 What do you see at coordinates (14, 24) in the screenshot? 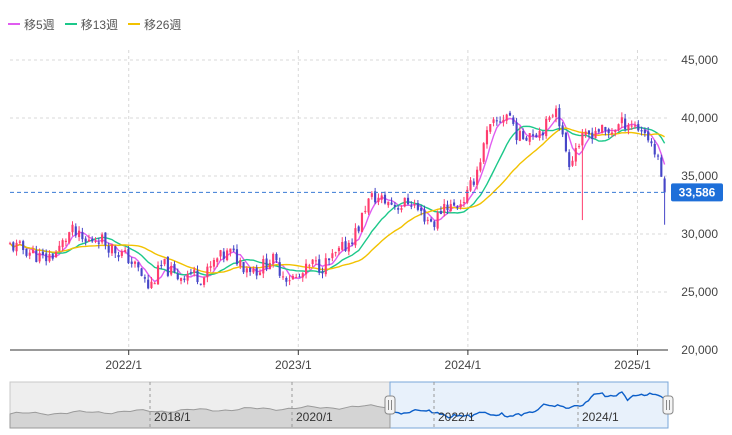
I see `legend-swatch-ma5` at bounding box center [14, 24].